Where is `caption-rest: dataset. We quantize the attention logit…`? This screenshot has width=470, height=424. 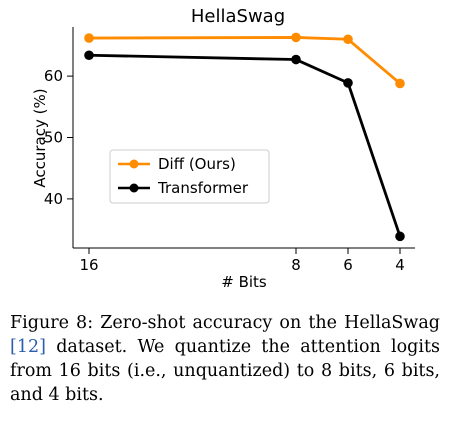
caption-rest: dataset. We quantize the attention logit… is located at coordinates (225, 371).